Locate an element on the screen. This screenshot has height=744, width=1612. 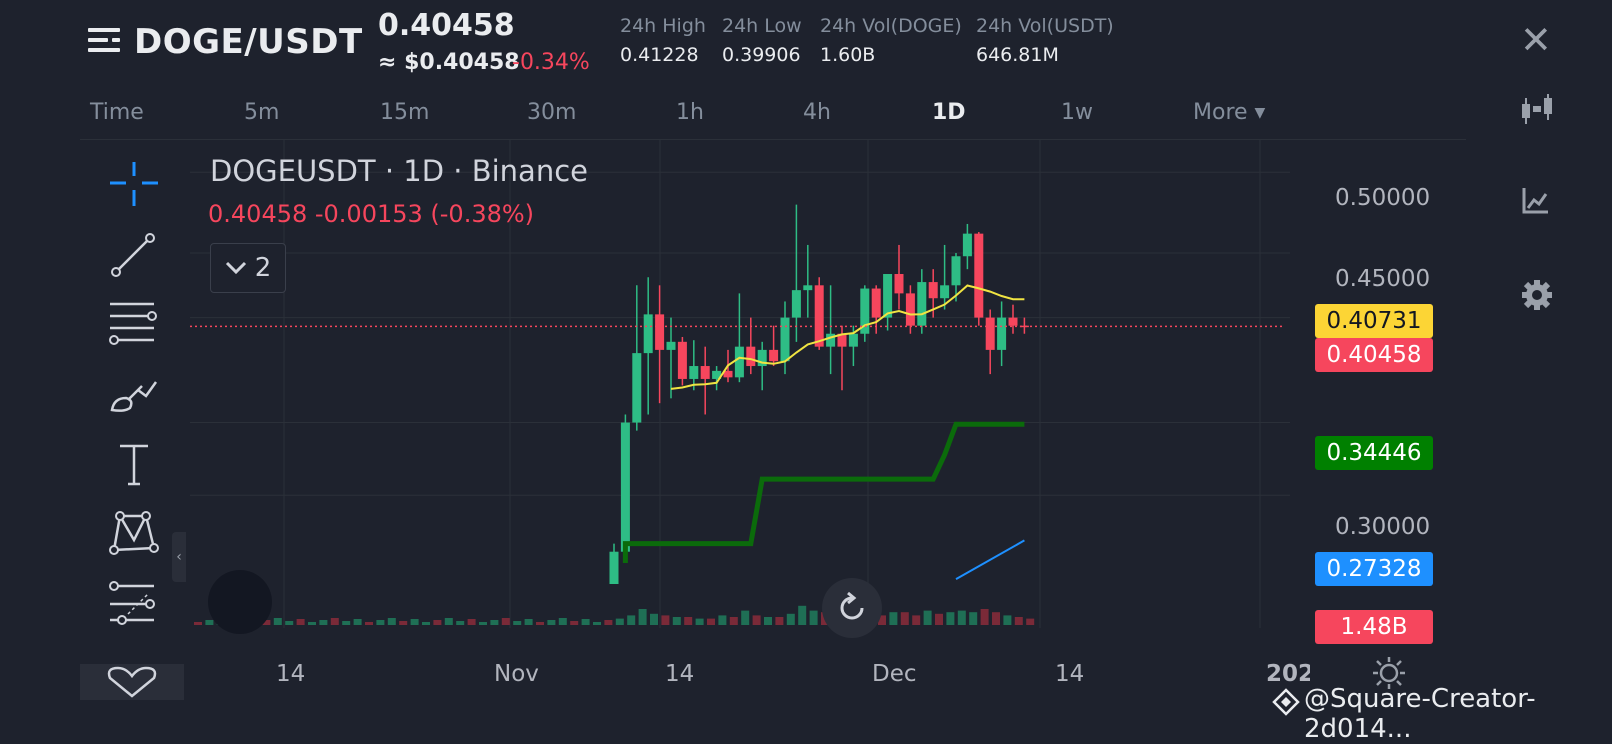
last-price: 0.40458 is located at coordinates (446, 25).